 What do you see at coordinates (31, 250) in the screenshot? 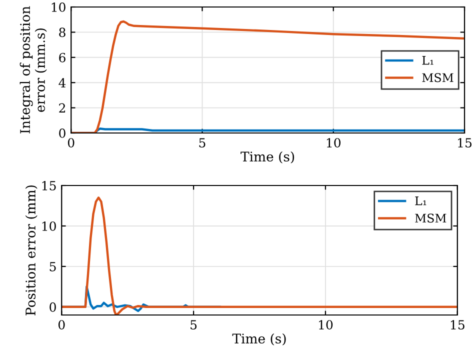
I see `y-axis-title: Position error (mm)` at bounding box center [31, 250].